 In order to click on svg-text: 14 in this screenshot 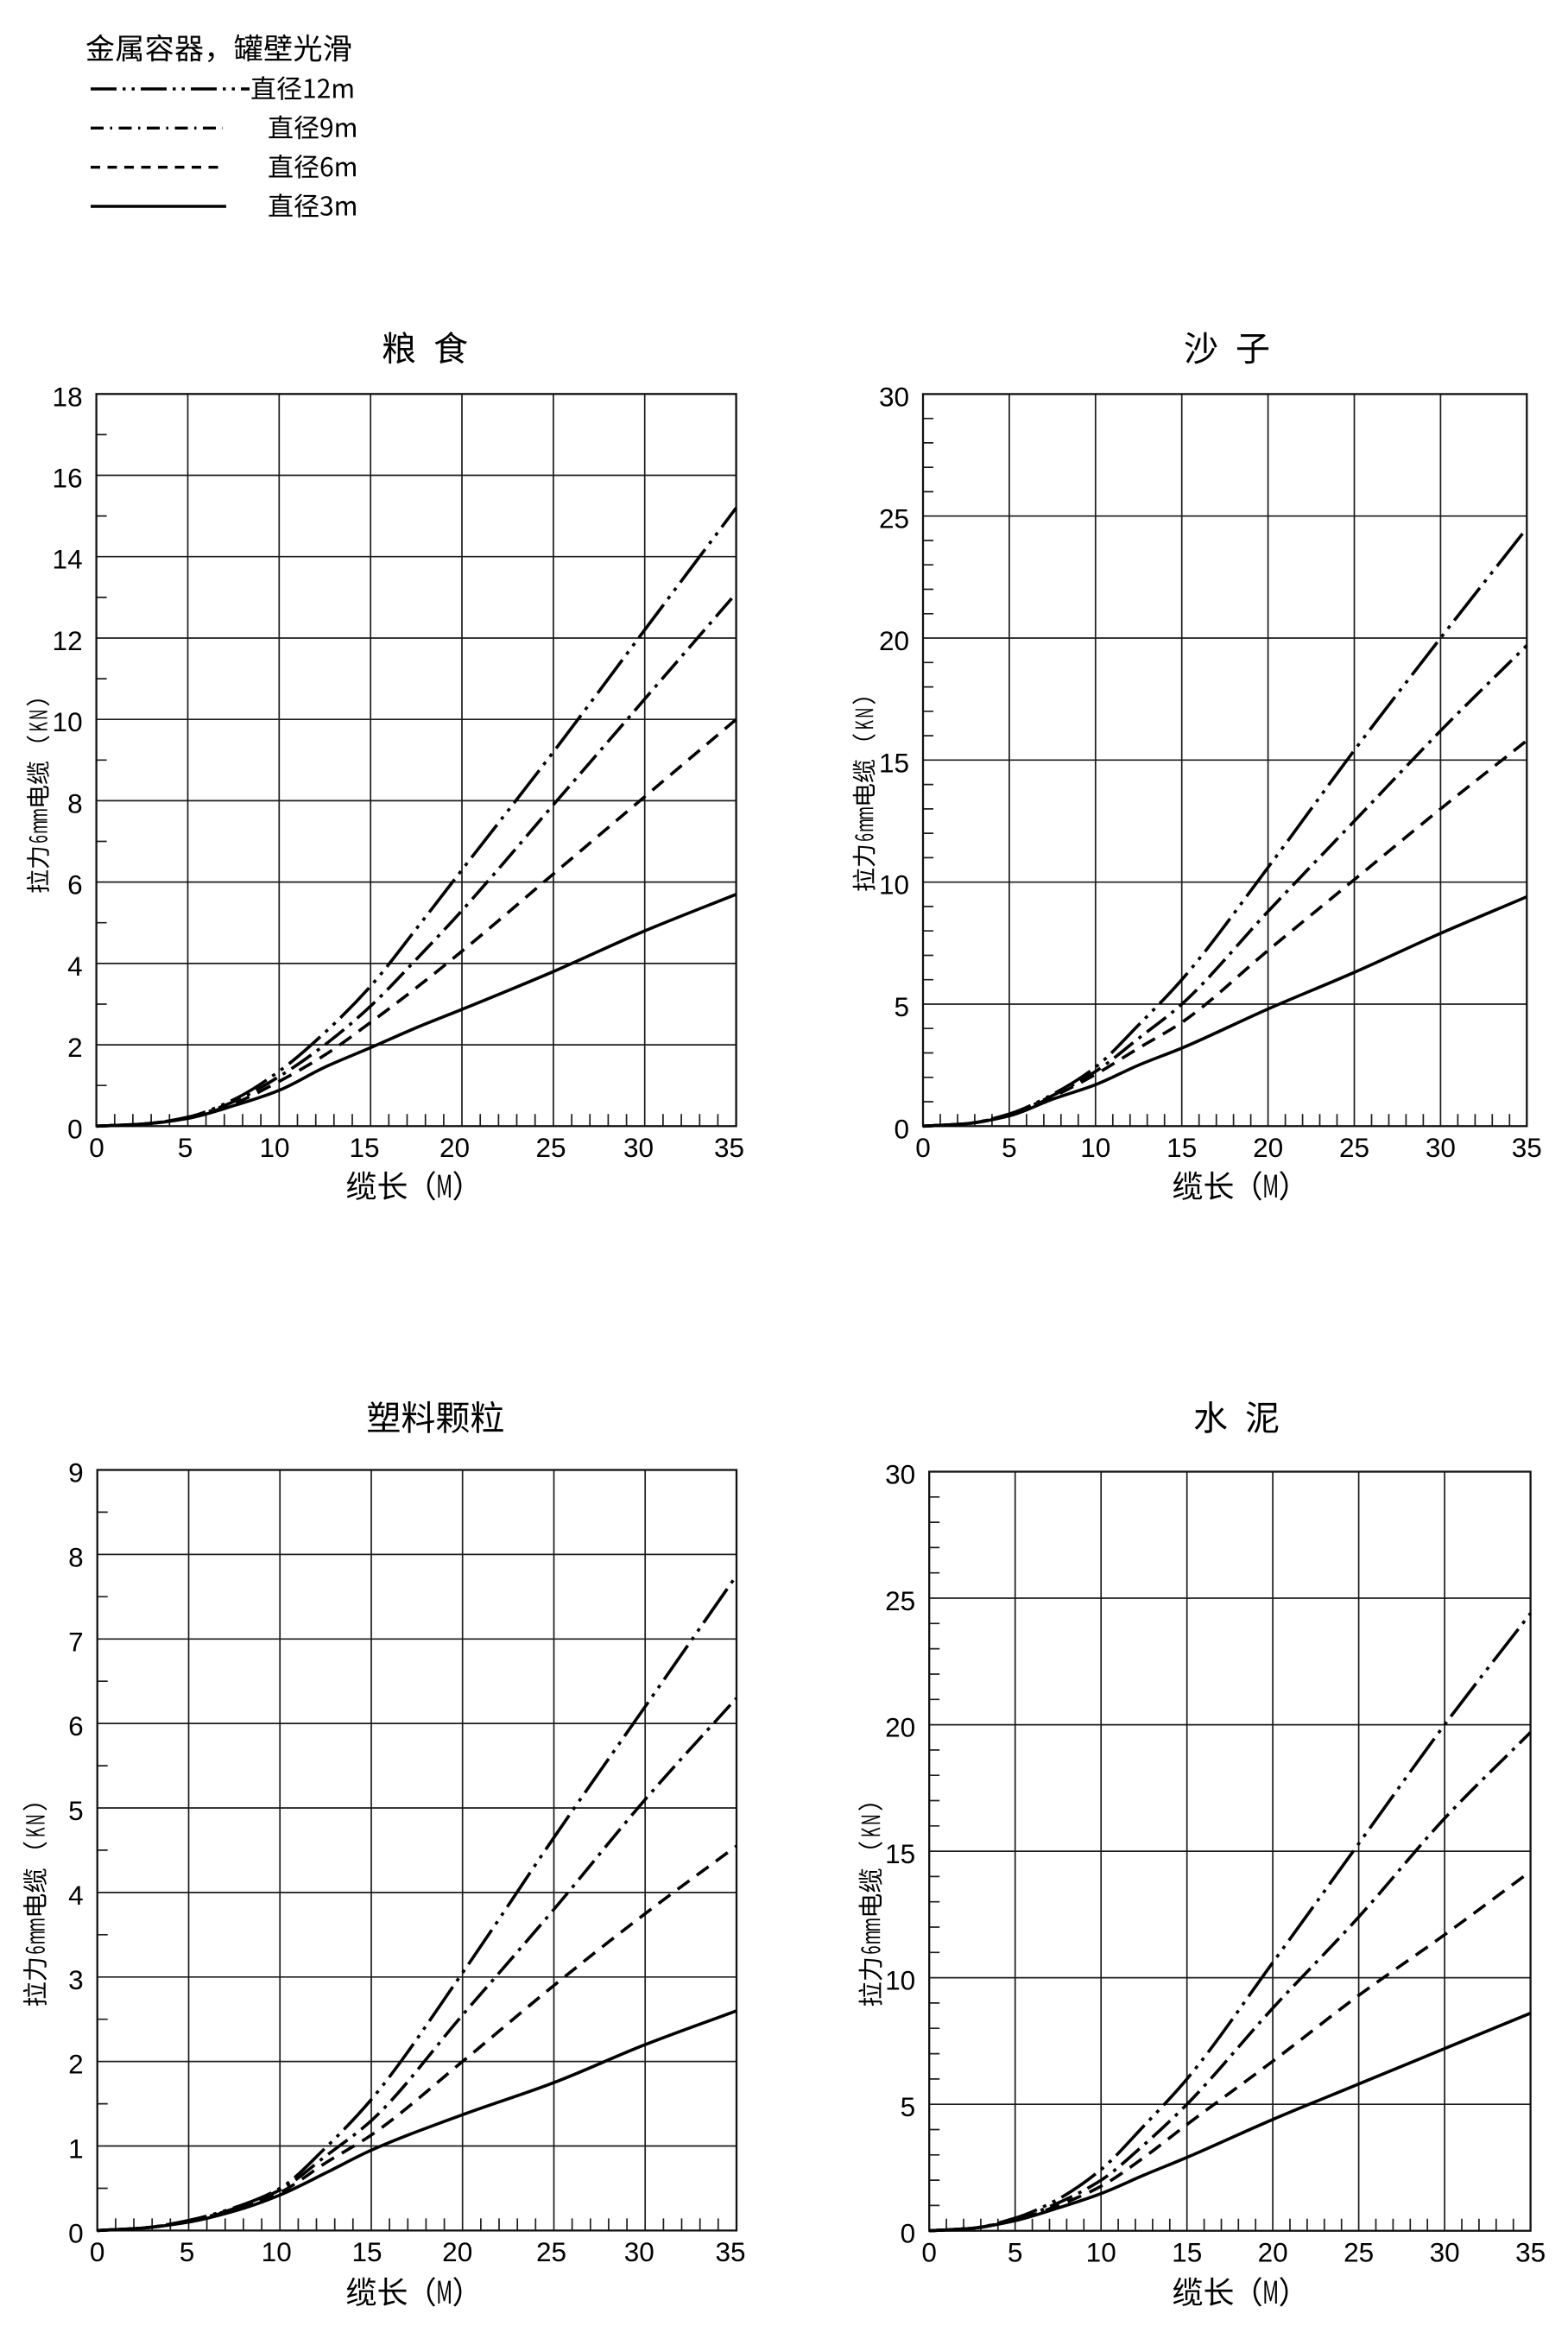, I will do `click(68, 559)`.